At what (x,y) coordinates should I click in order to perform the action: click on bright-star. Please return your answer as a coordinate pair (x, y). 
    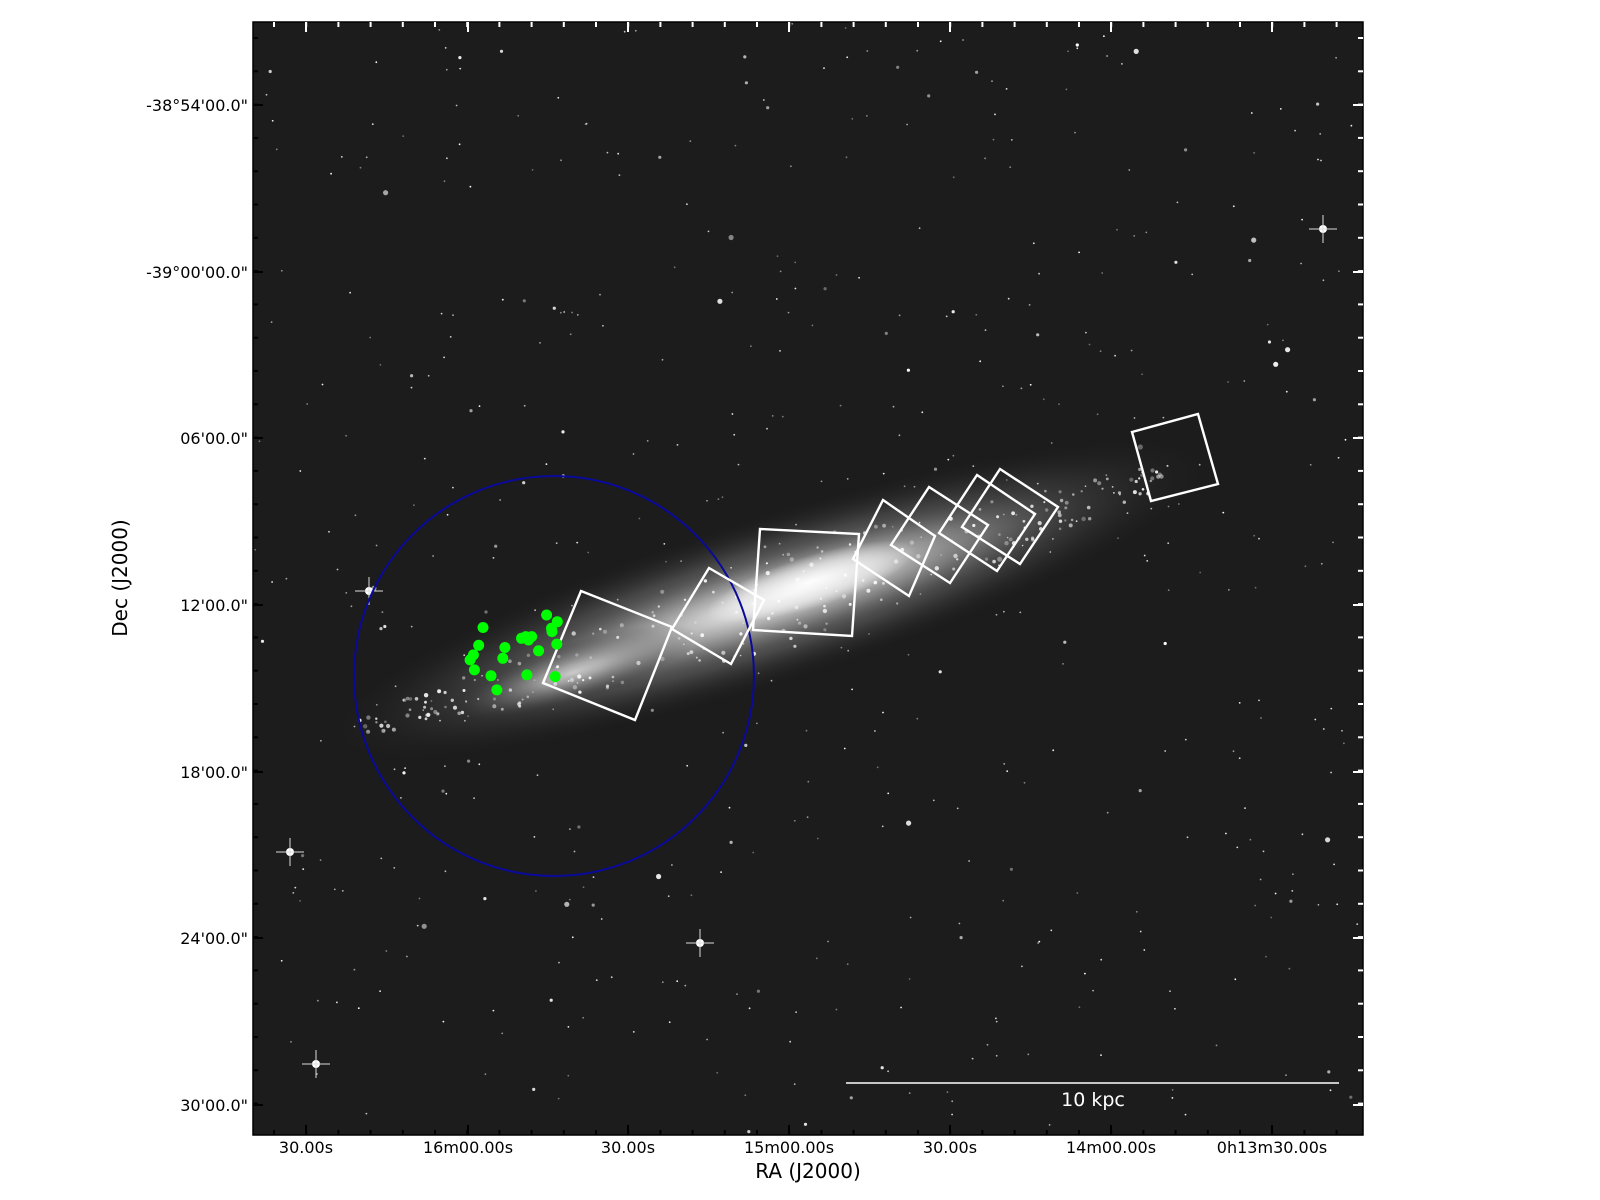
    Looking at the image, I should click on (316, 1064).